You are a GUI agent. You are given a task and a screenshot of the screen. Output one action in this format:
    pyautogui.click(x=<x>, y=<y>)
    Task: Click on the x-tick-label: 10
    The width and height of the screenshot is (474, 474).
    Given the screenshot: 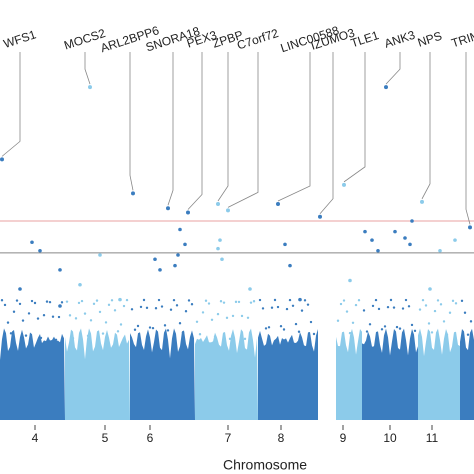 What is the action you would take?
    pyautogui.click(x=390, y=438)
    